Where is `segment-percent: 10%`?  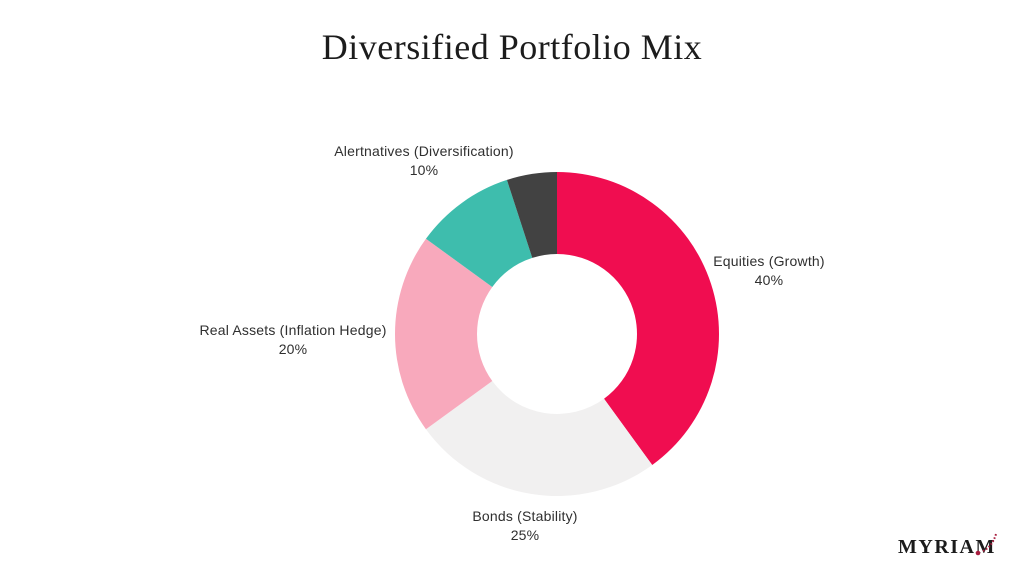
segment-percent: 10% is located at coordinates (424, 170).